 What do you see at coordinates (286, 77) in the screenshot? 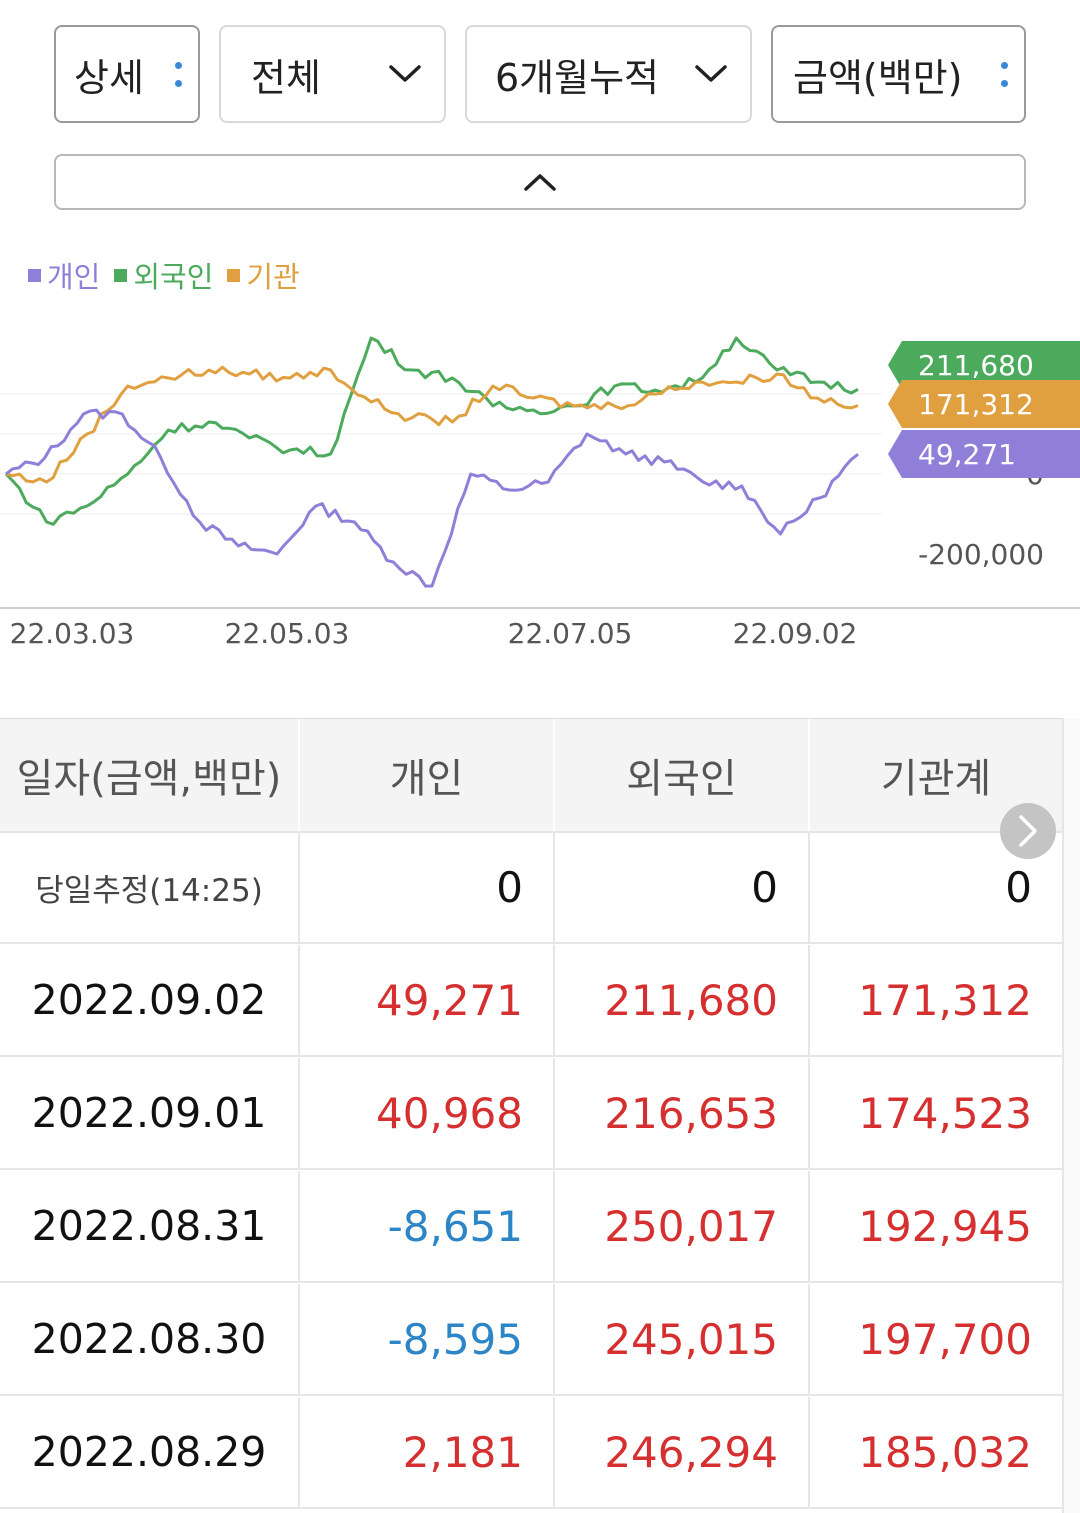
I see `scope-dropdown-label: 전체` at bounding box center [286, 77].